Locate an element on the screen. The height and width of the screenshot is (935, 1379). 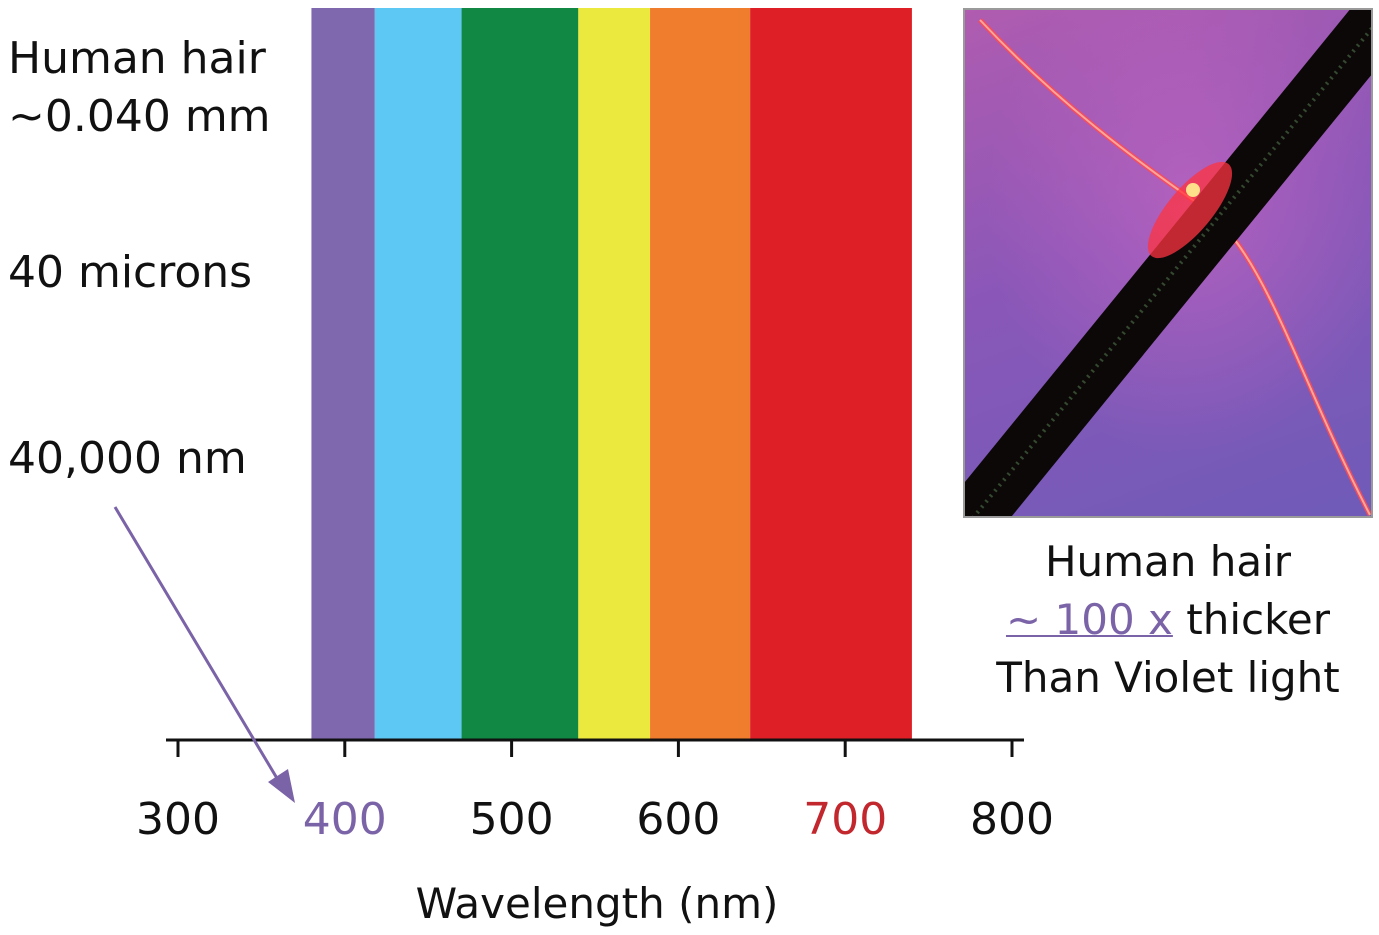
band-violet is located at coordinates (343, 374).